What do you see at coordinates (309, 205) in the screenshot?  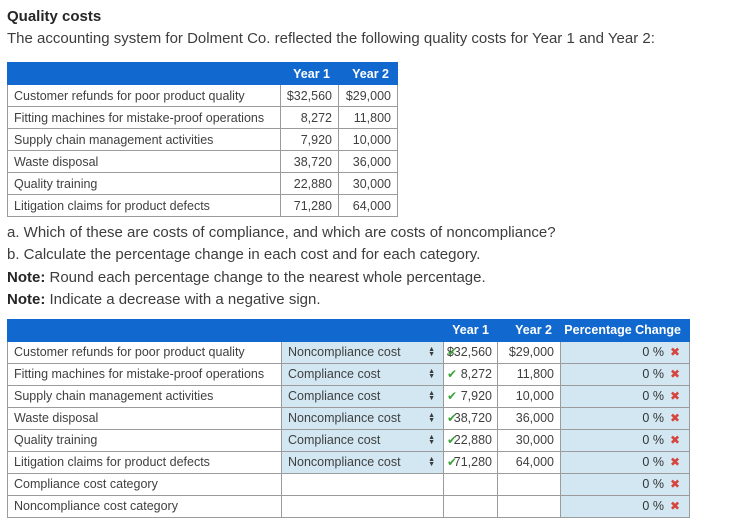 I see `year1-value: 71,280` at bounding box center [309, 205].